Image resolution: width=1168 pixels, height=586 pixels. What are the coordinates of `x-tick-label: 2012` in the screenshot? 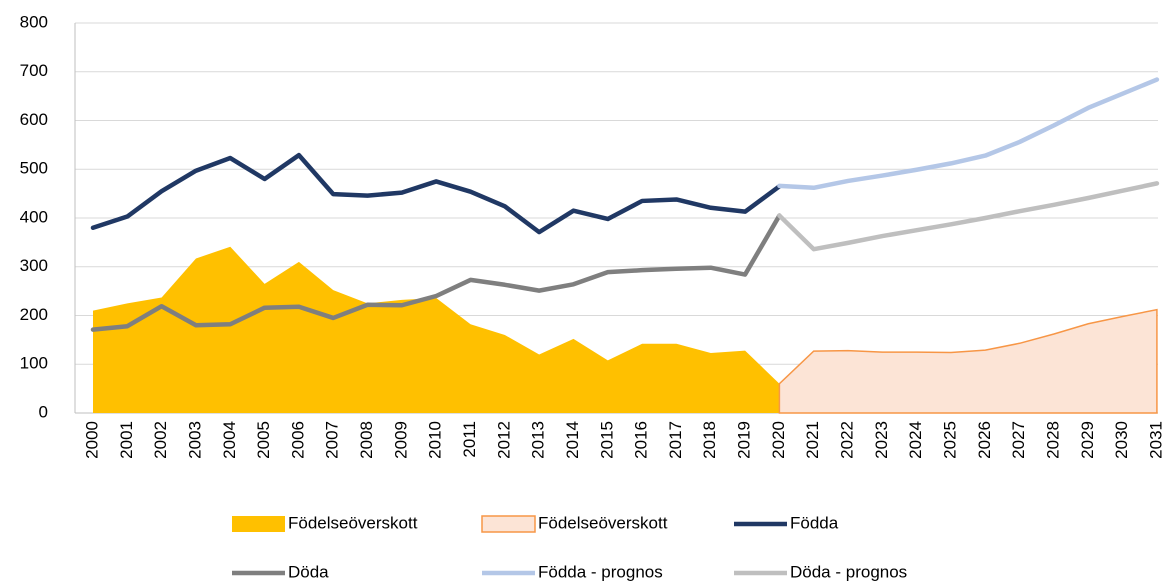 It's located at (503, 440).